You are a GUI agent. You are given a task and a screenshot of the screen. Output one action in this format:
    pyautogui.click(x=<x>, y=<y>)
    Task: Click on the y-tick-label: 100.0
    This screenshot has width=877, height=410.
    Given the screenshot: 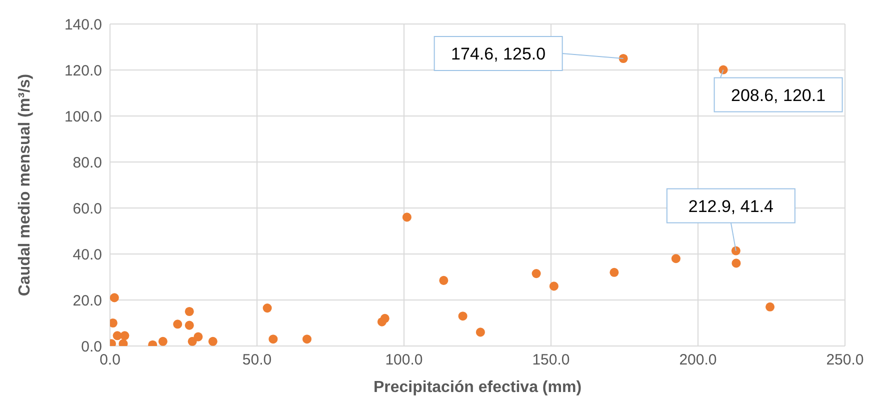 What is the action you would take?
    pyautogui.click(x=83, y=117)
    